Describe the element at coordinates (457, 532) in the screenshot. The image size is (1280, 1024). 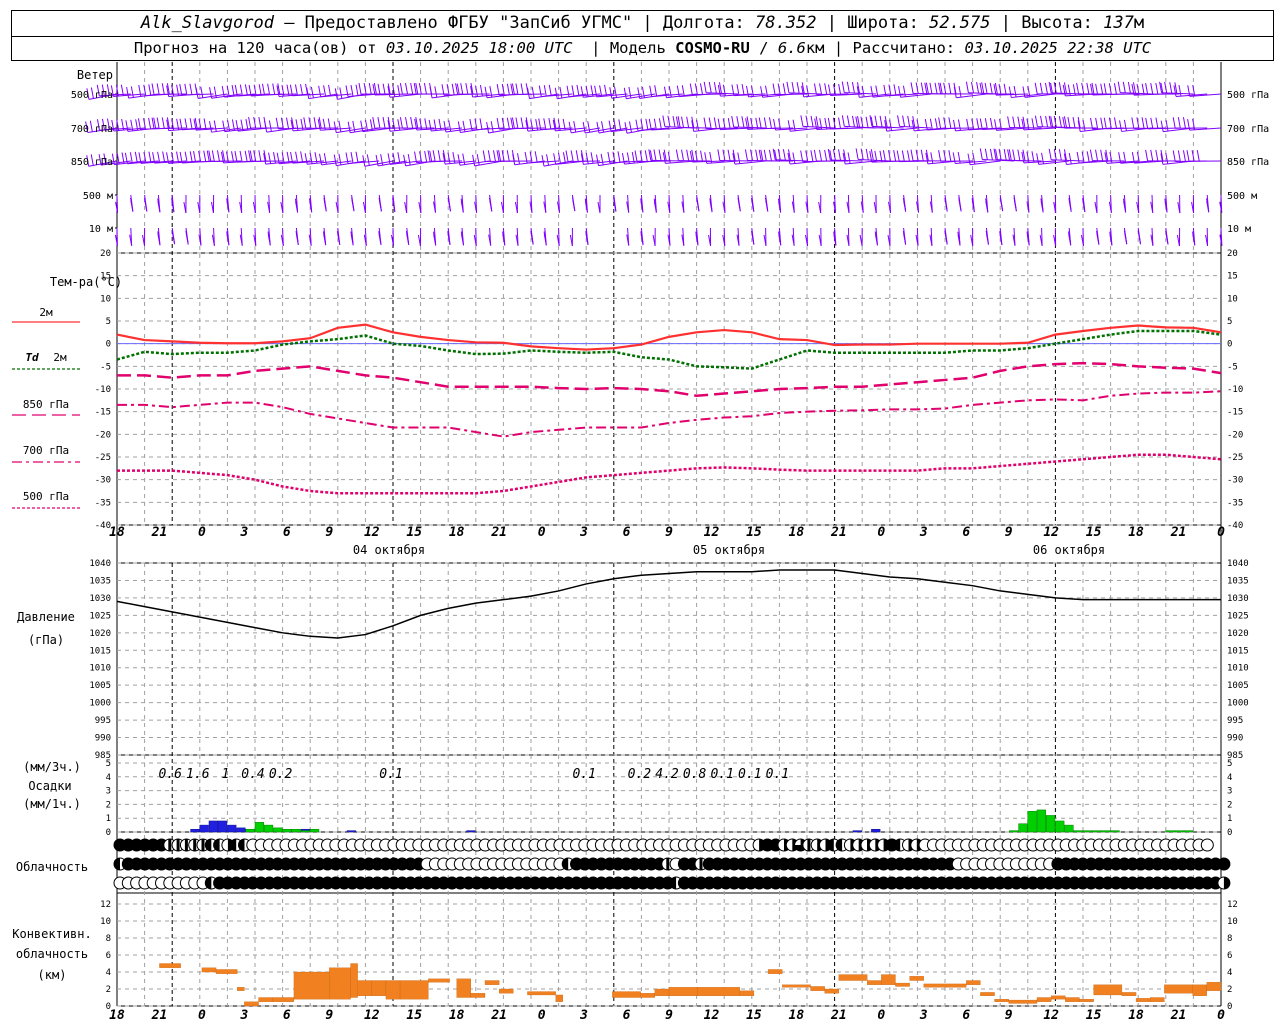
I see `hour-tick-label: 18` at that location.